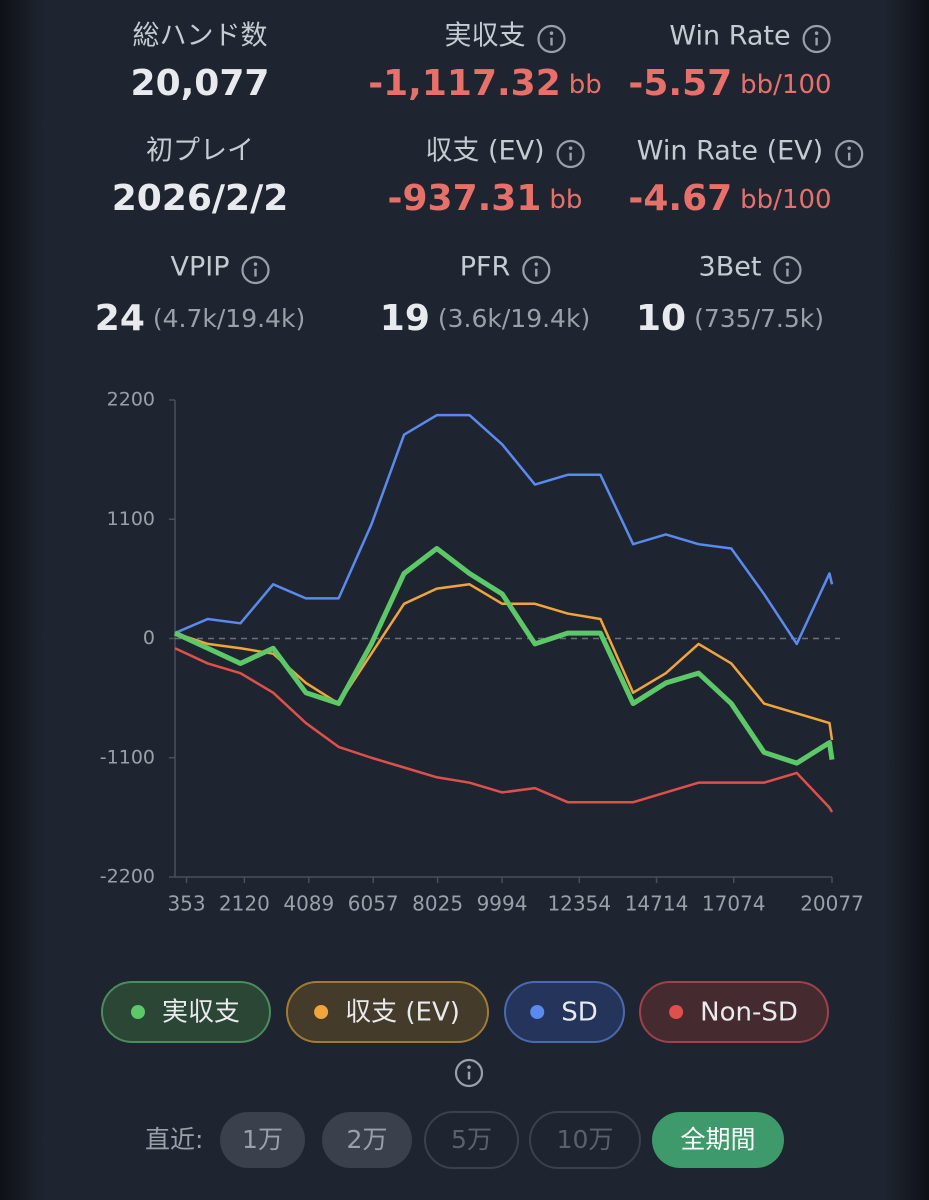 The height and width of the screenshot is (1200, 929). Describe the element at coordinates (22, 600) in the screenshot. I see `edge-left` at that location.